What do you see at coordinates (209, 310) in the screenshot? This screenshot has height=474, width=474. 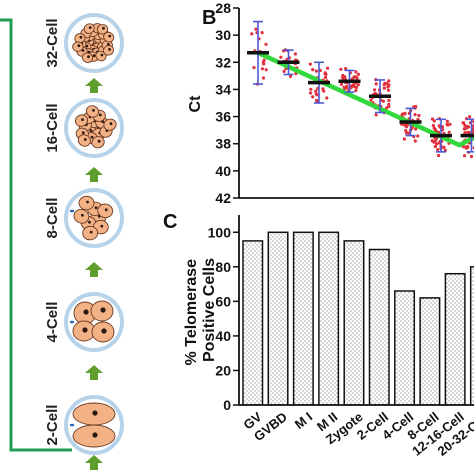 I see `panel-c-y-axis-title-line-2: Positive Cells` at bounding box center [209, 310].